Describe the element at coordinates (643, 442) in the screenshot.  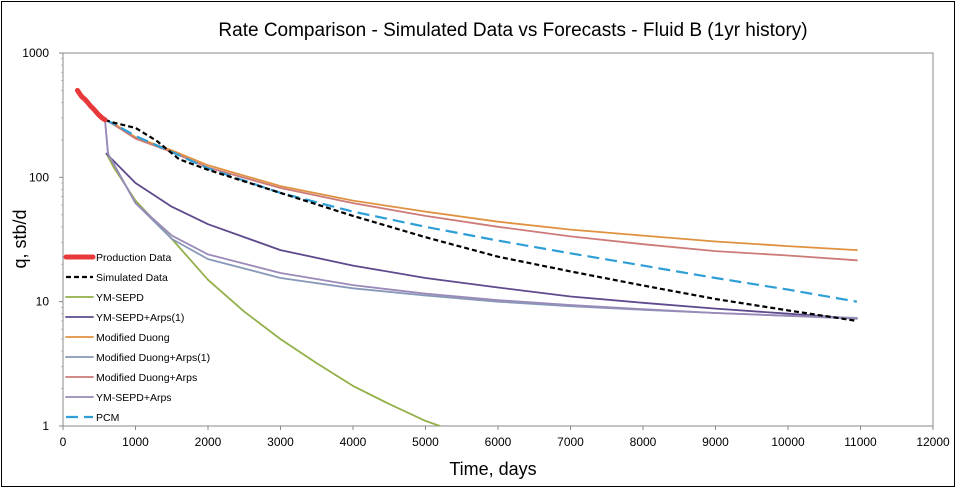
I see `x-tick-label: 8000` at that location.